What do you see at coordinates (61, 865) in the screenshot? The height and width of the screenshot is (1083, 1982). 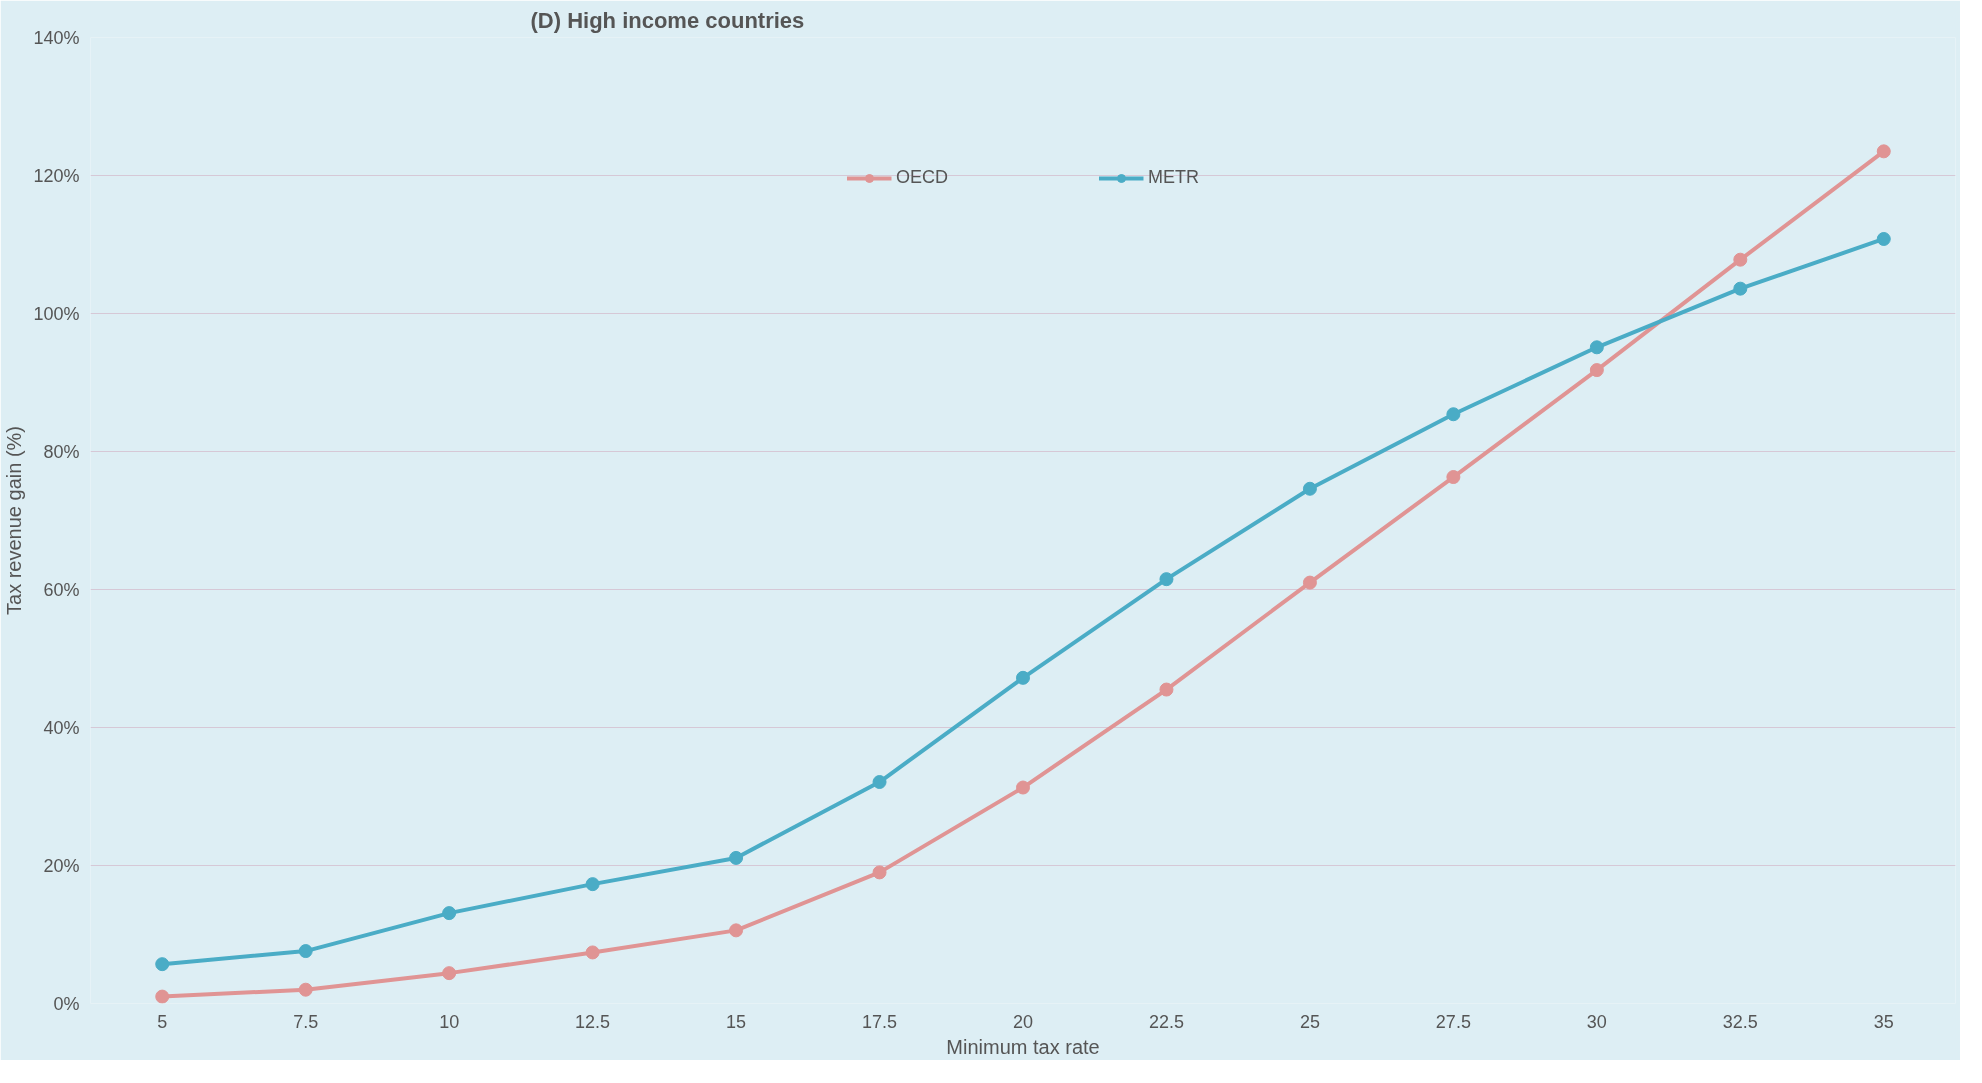 I see `y-tick-label: 20%` at bounding box center [61, 865].